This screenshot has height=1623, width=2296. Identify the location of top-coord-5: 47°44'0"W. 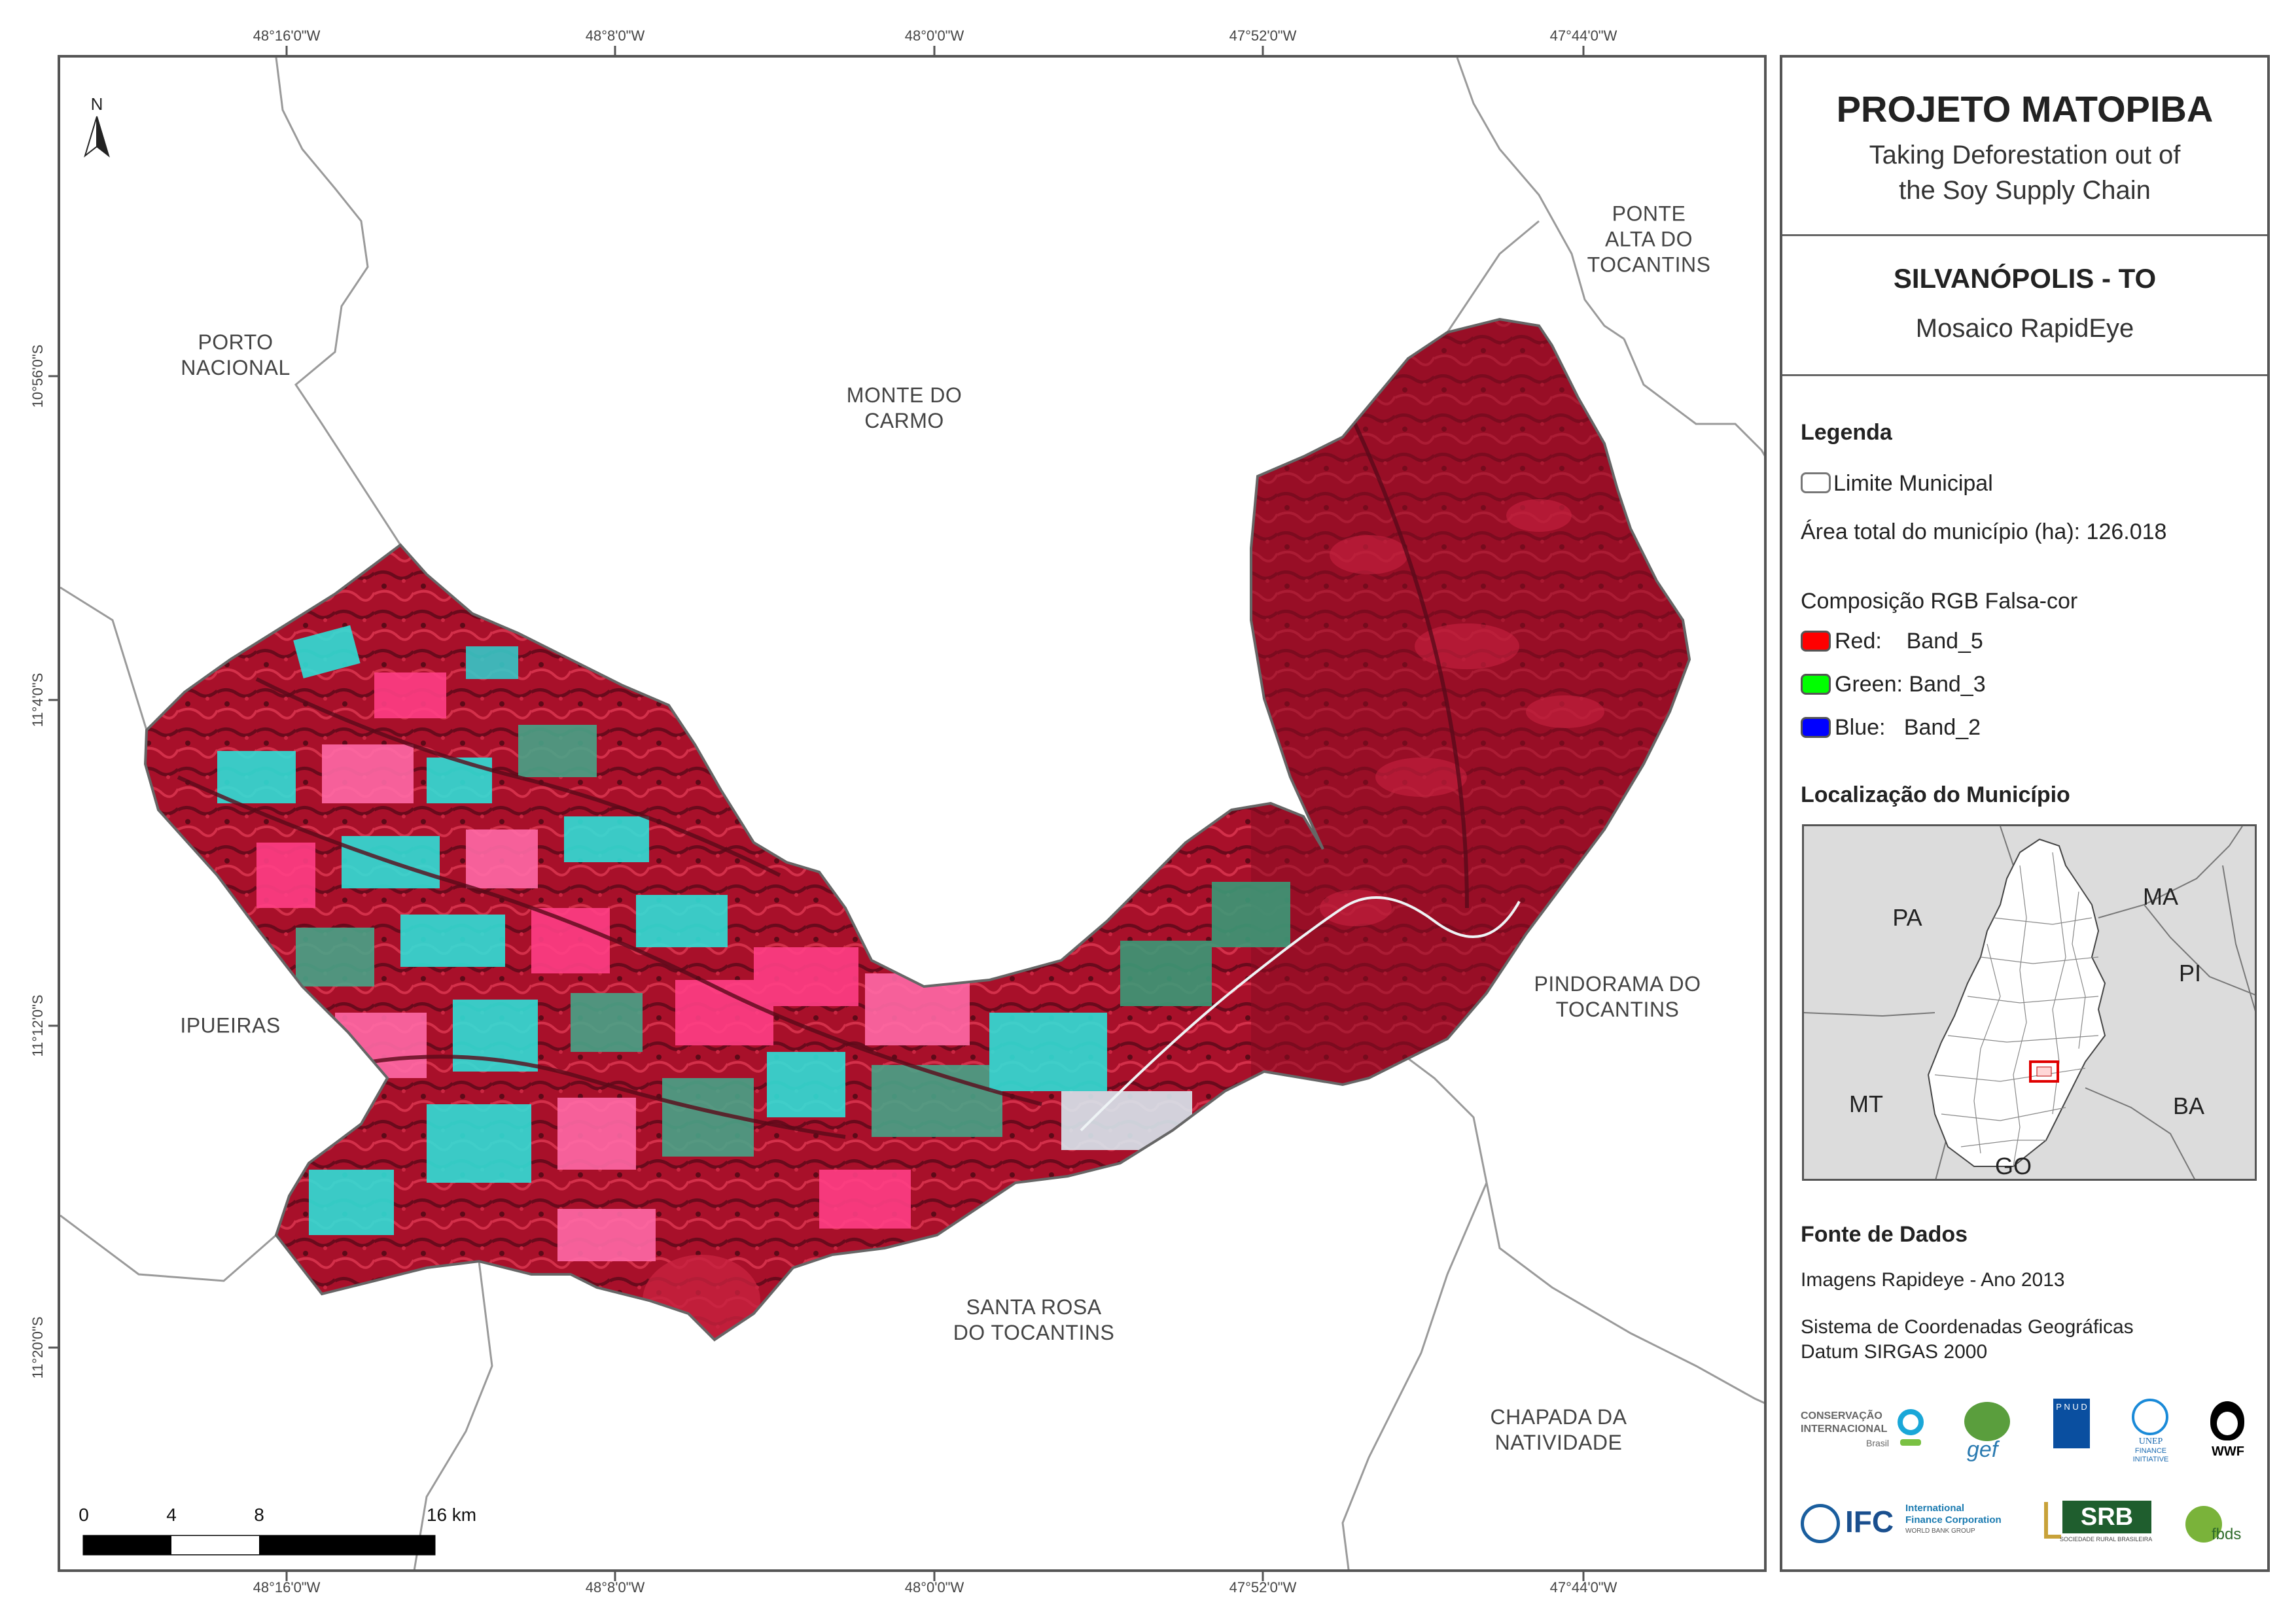
(1583, 35).